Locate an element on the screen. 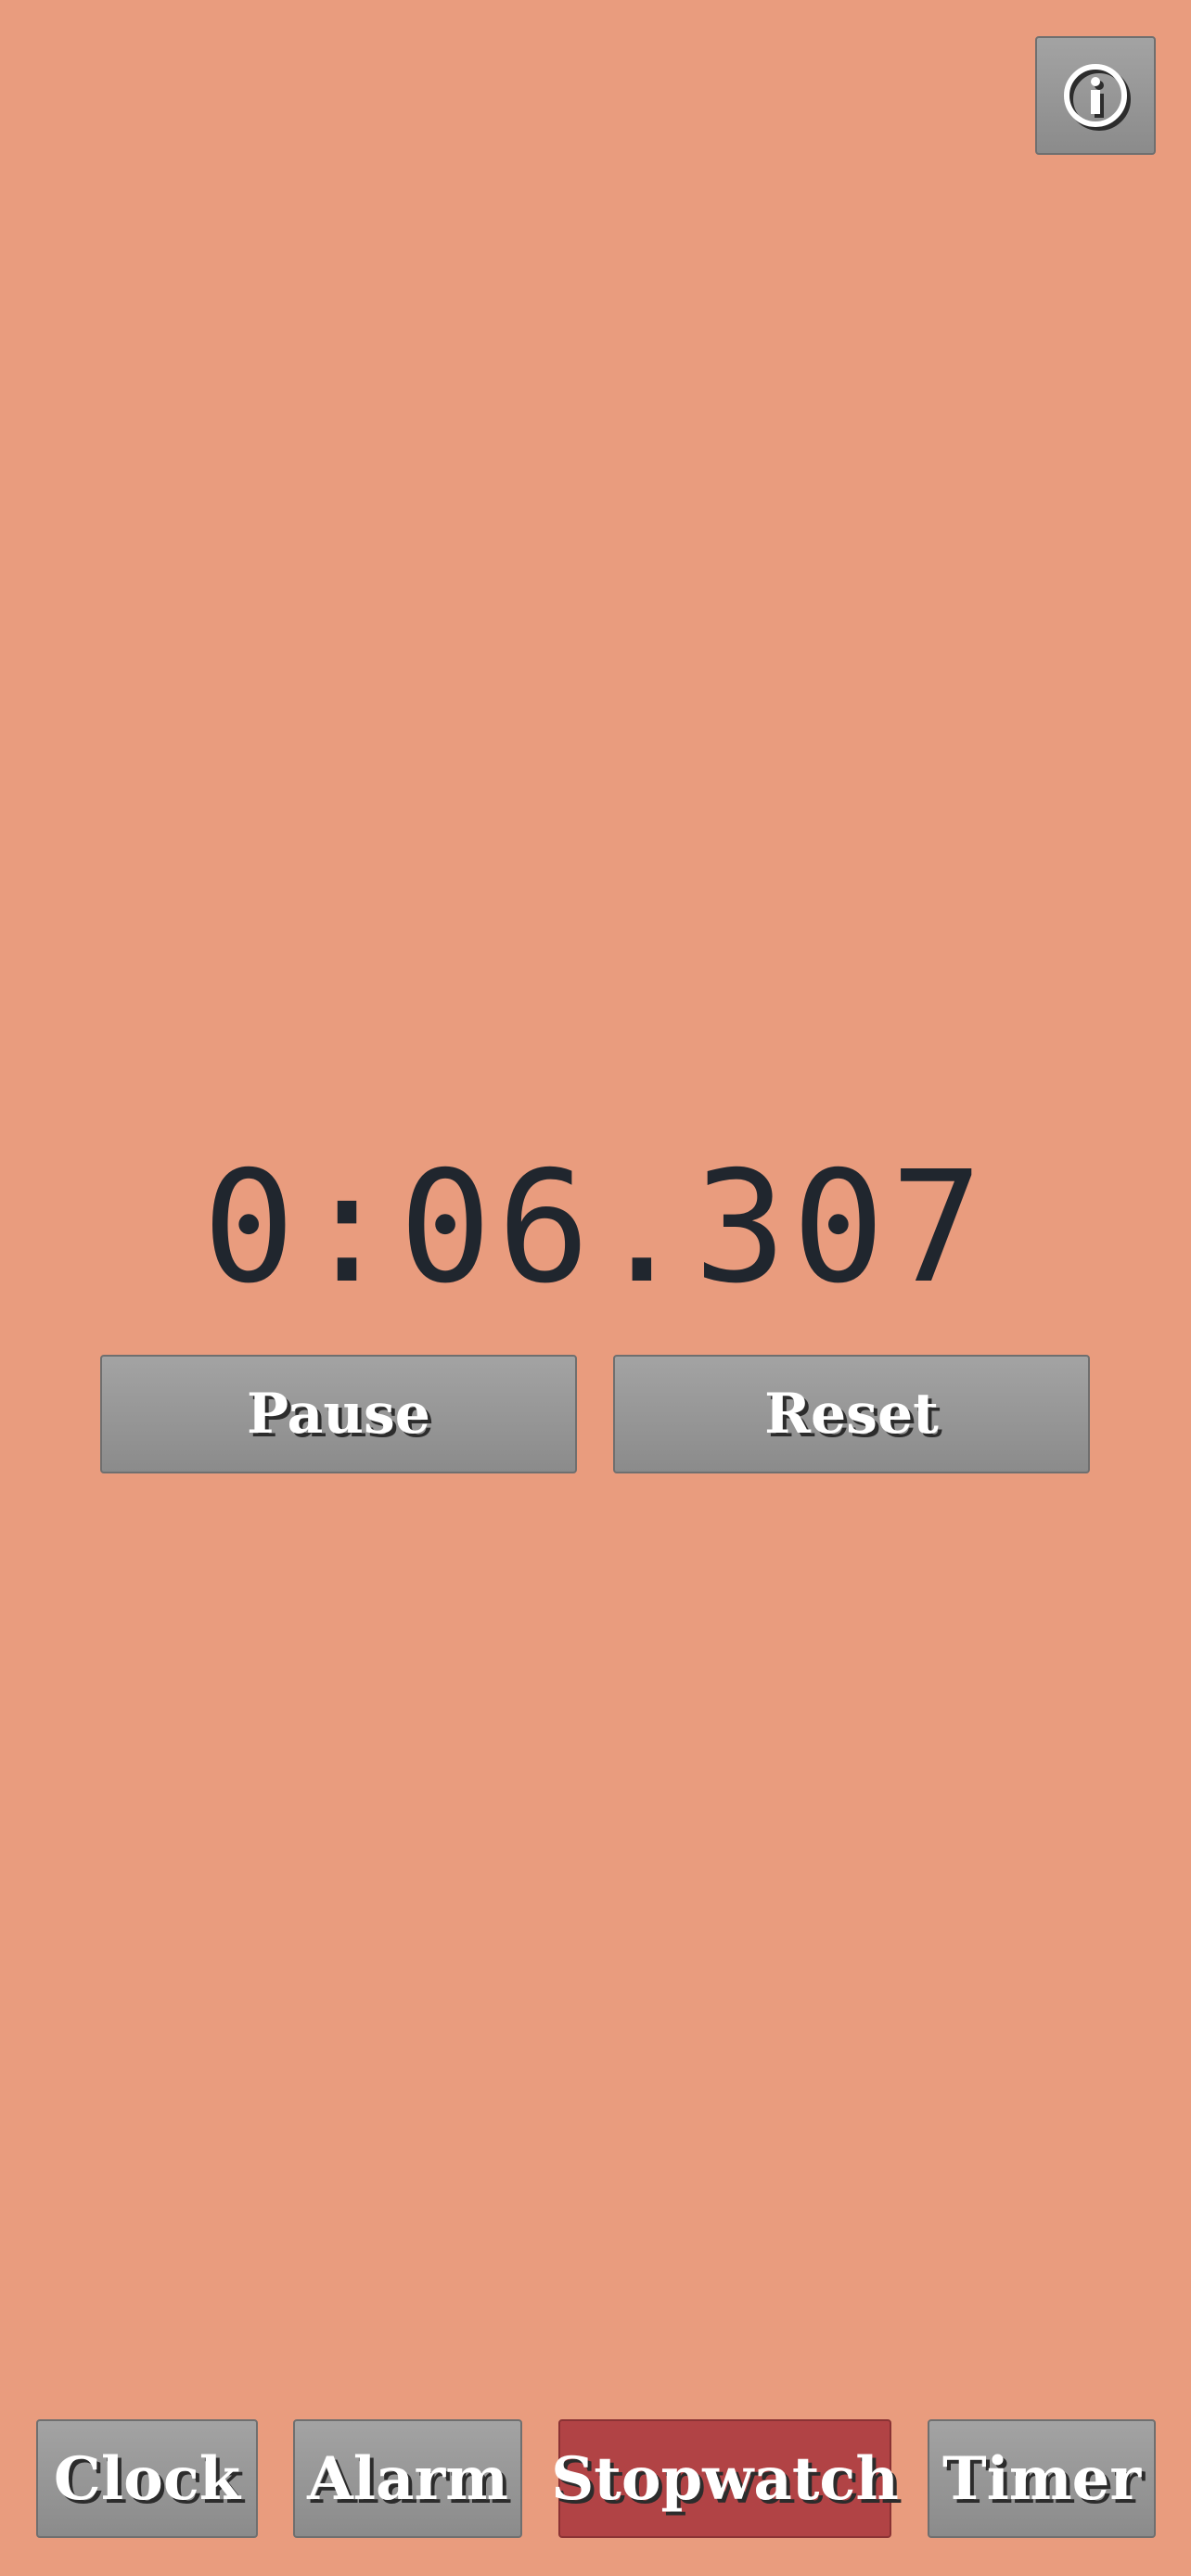 This screenshot has width=1191, height=2576. tab-stopwatch: Stopwatch is located at coordinates (725, 2478).